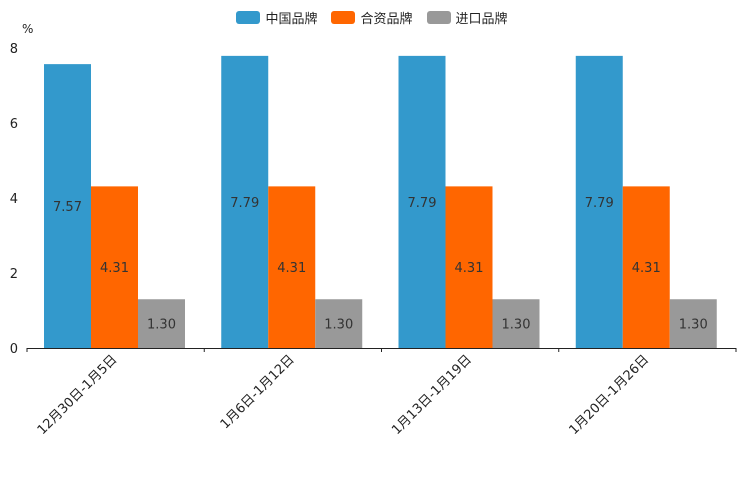 This screenshot has width=744, height=496. I want to click on legend-item-jv-brand: 合资品牌, so click(372, 17).